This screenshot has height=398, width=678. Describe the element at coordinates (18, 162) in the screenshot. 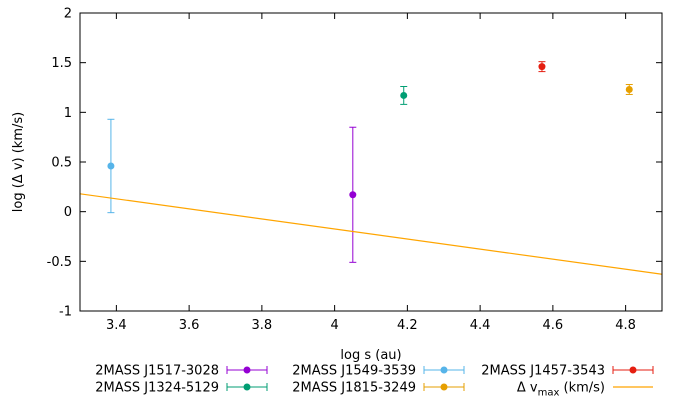

I see `y-axis-label: log (Δ v) (km/s)` at that location.